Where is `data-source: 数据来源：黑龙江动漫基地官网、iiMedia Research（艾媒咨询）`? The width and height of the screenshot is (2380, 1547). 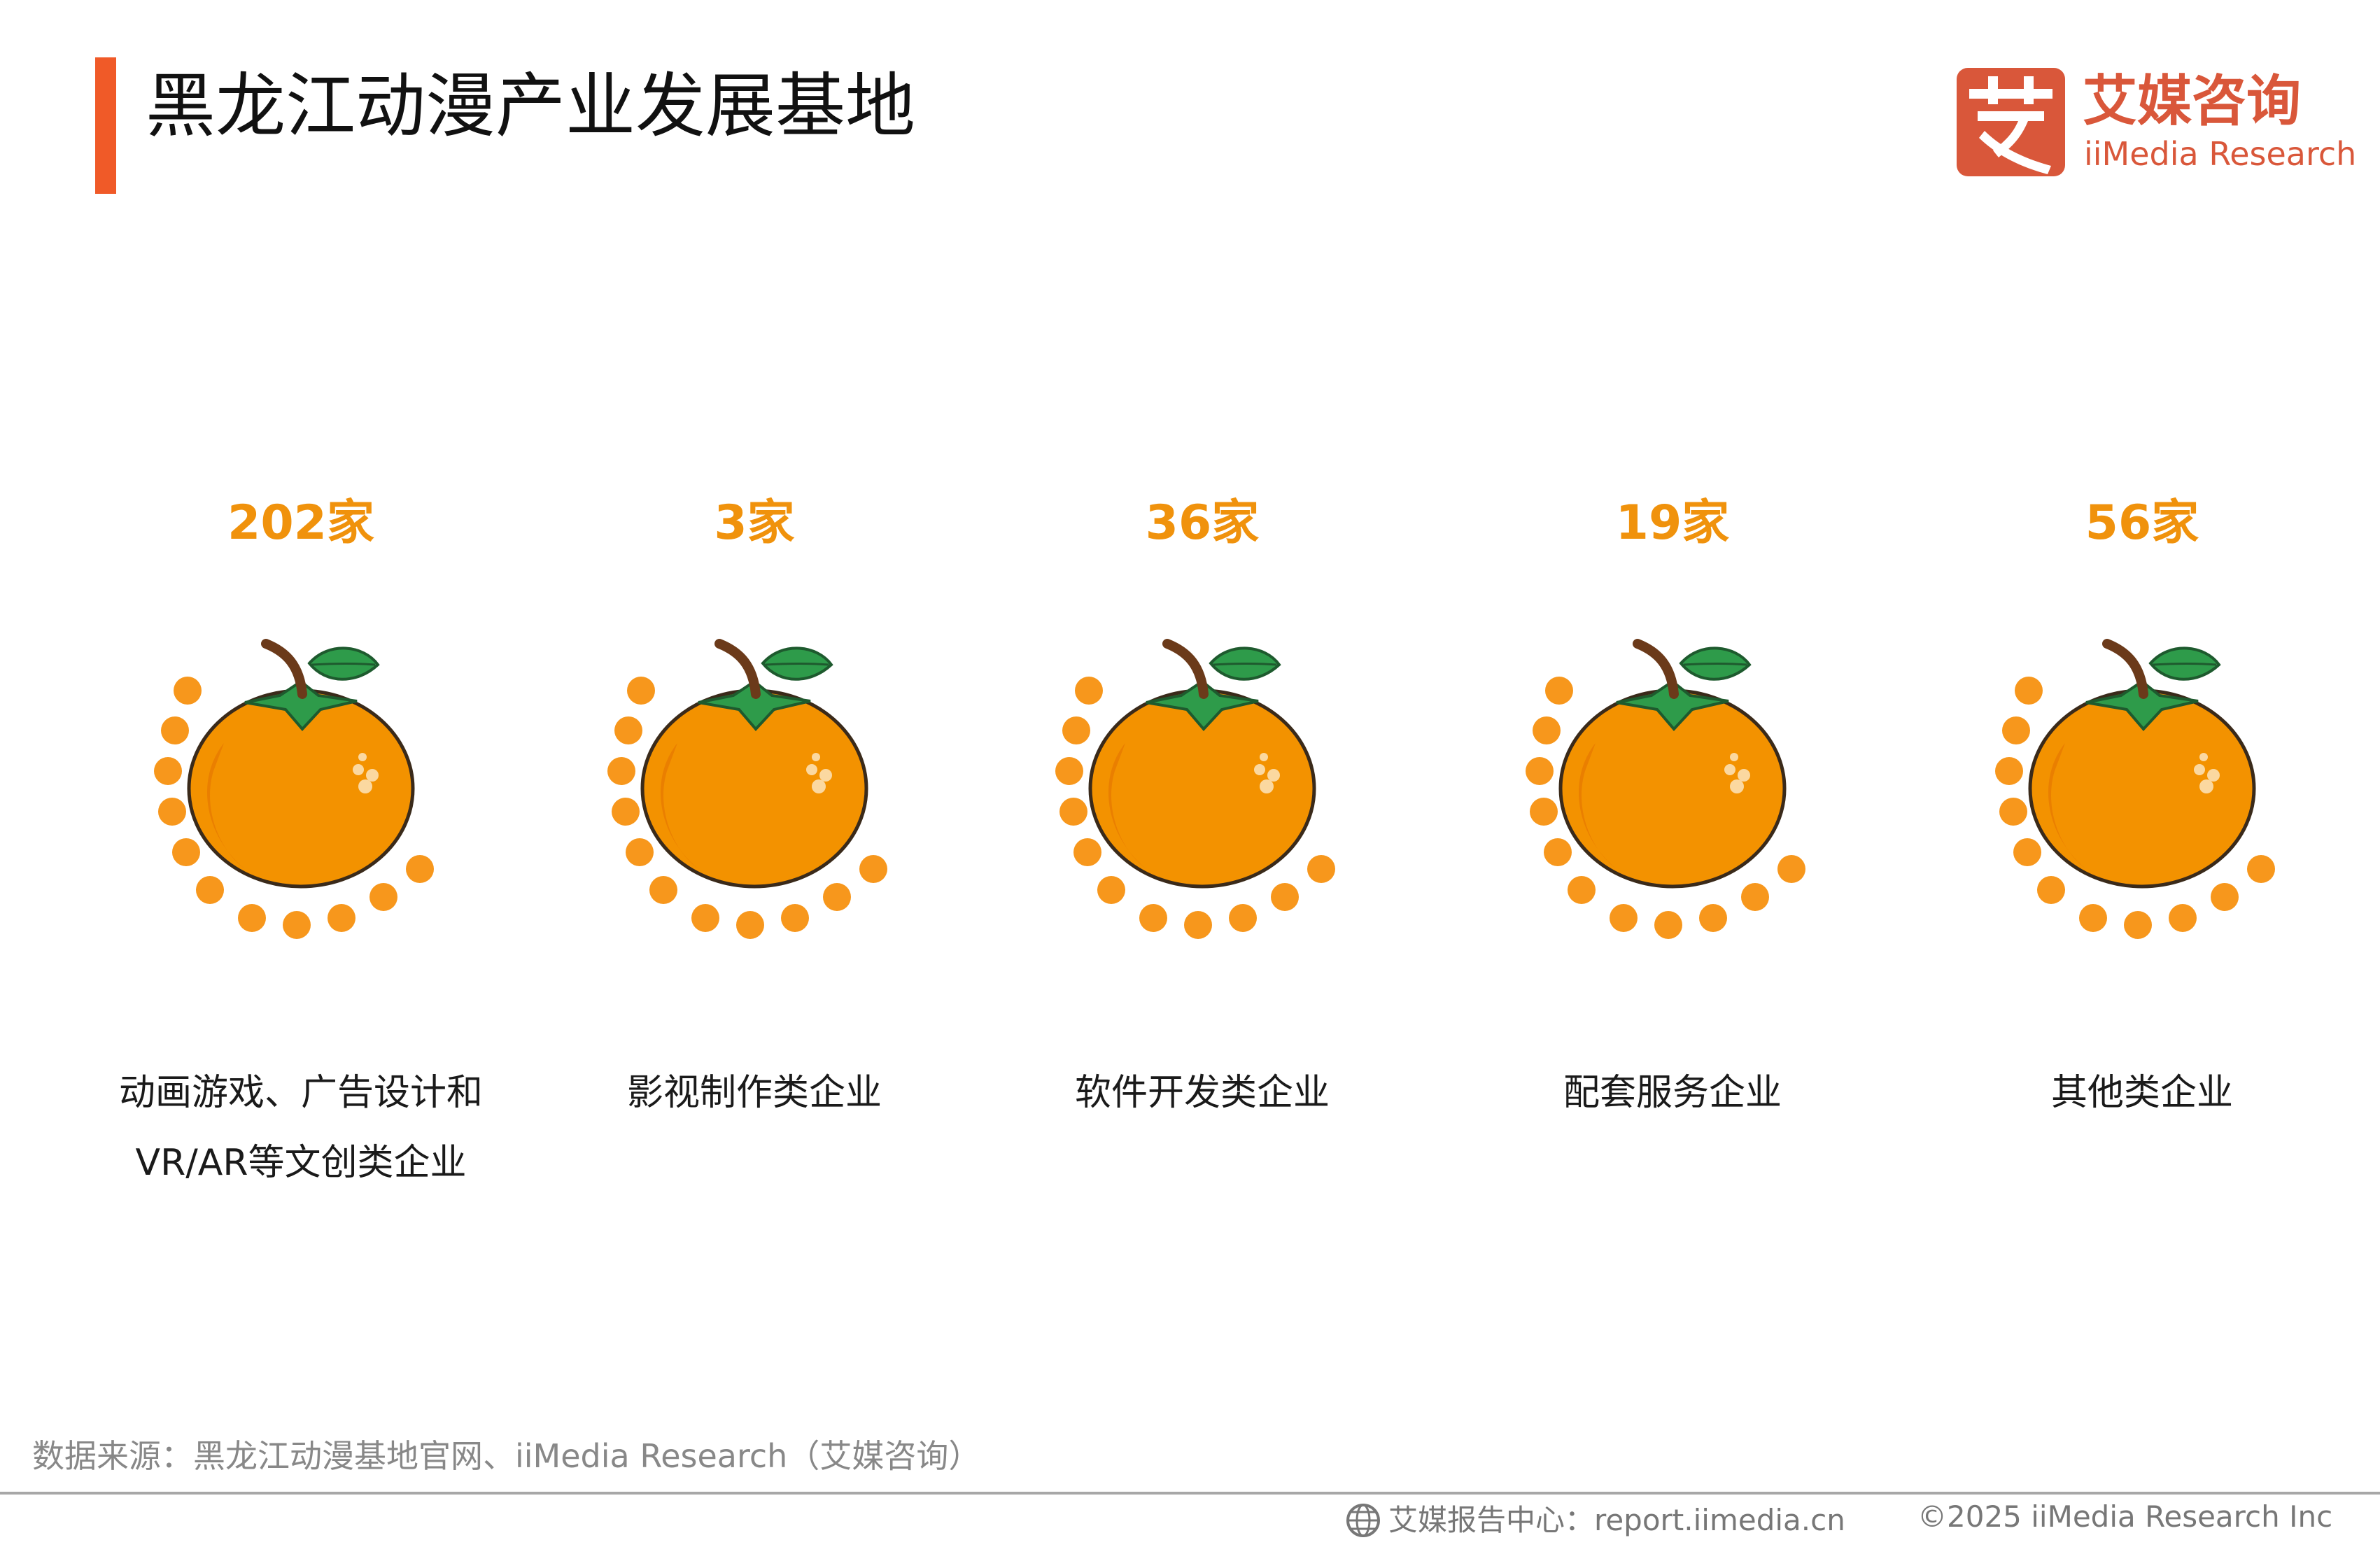
data-source: 数据来源：黑龙江动漫基地官网、iiMedia Research（艾媒咨询） is located at coordinates (506, 1456).